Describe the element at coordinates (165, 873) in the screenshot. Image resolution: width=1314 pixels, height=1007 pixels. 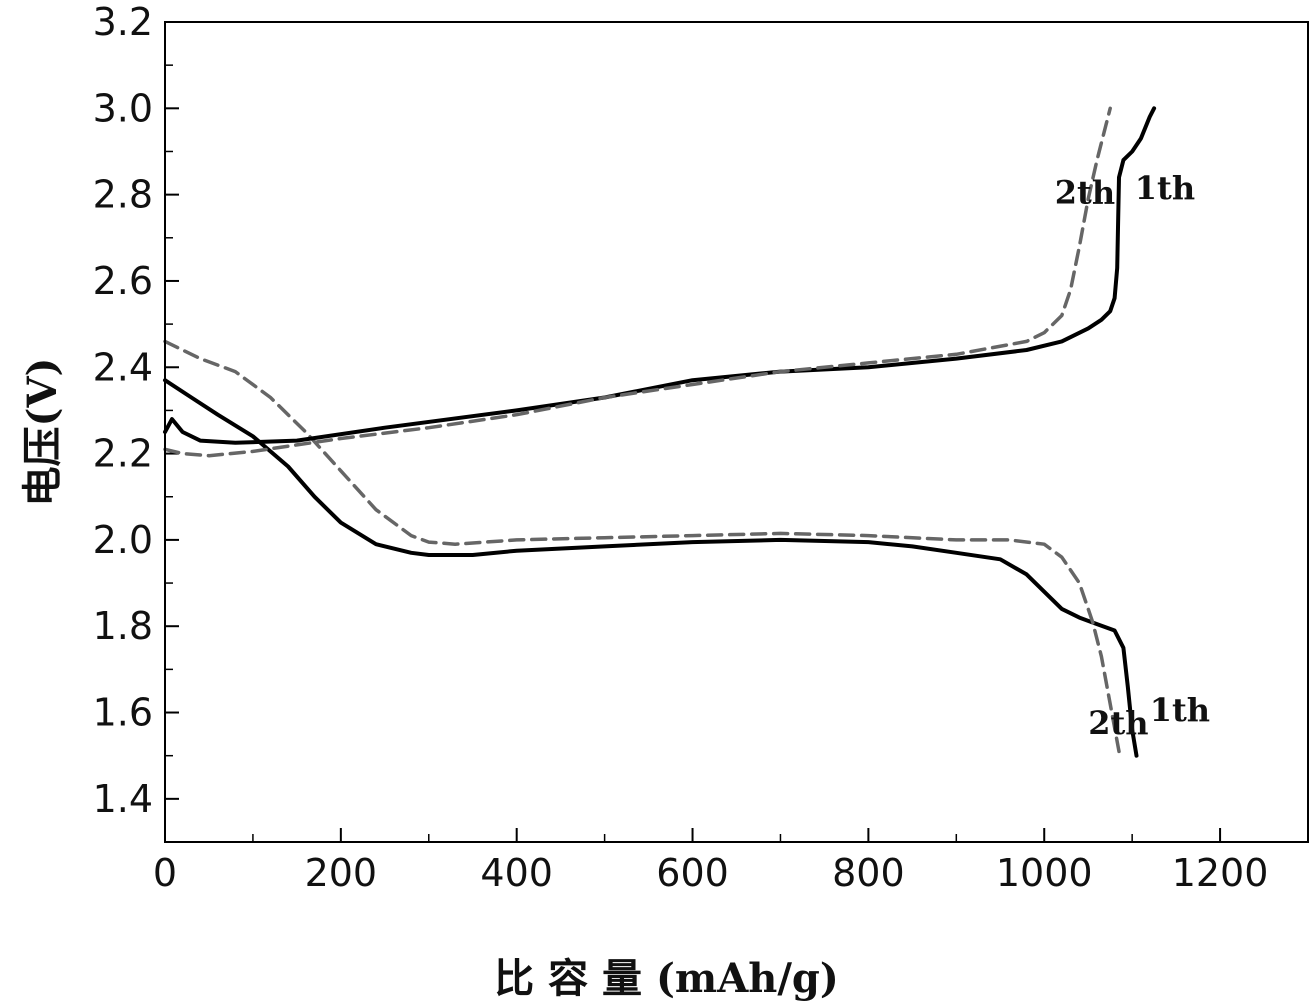
I see `x-tick-label: 0` at that location.